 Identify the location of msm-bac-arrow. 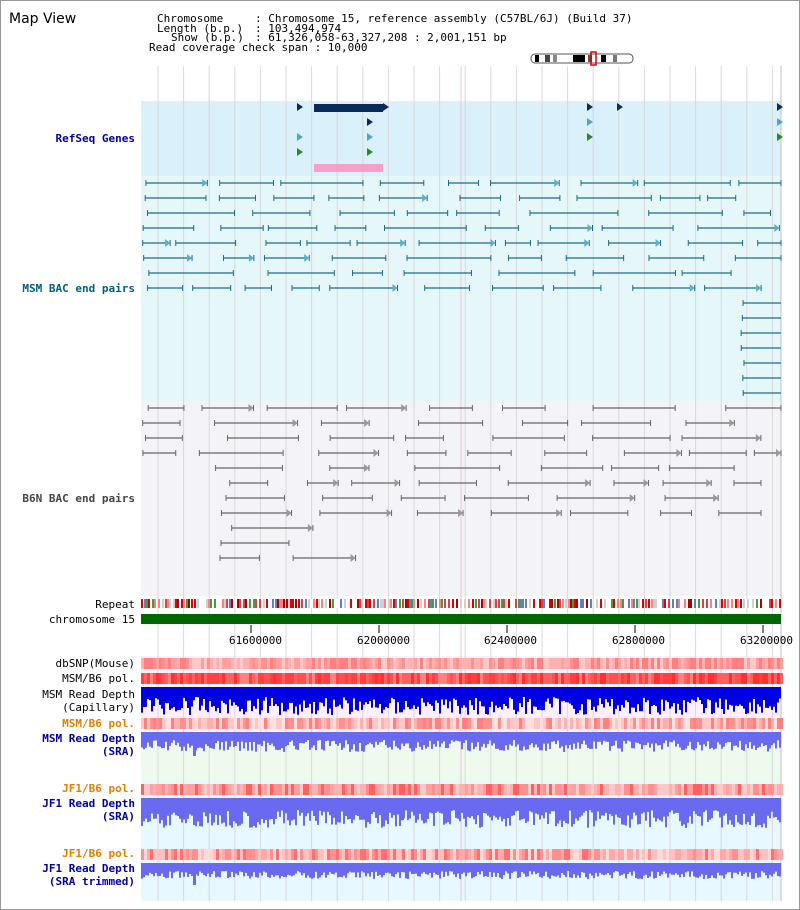
(403, 243).